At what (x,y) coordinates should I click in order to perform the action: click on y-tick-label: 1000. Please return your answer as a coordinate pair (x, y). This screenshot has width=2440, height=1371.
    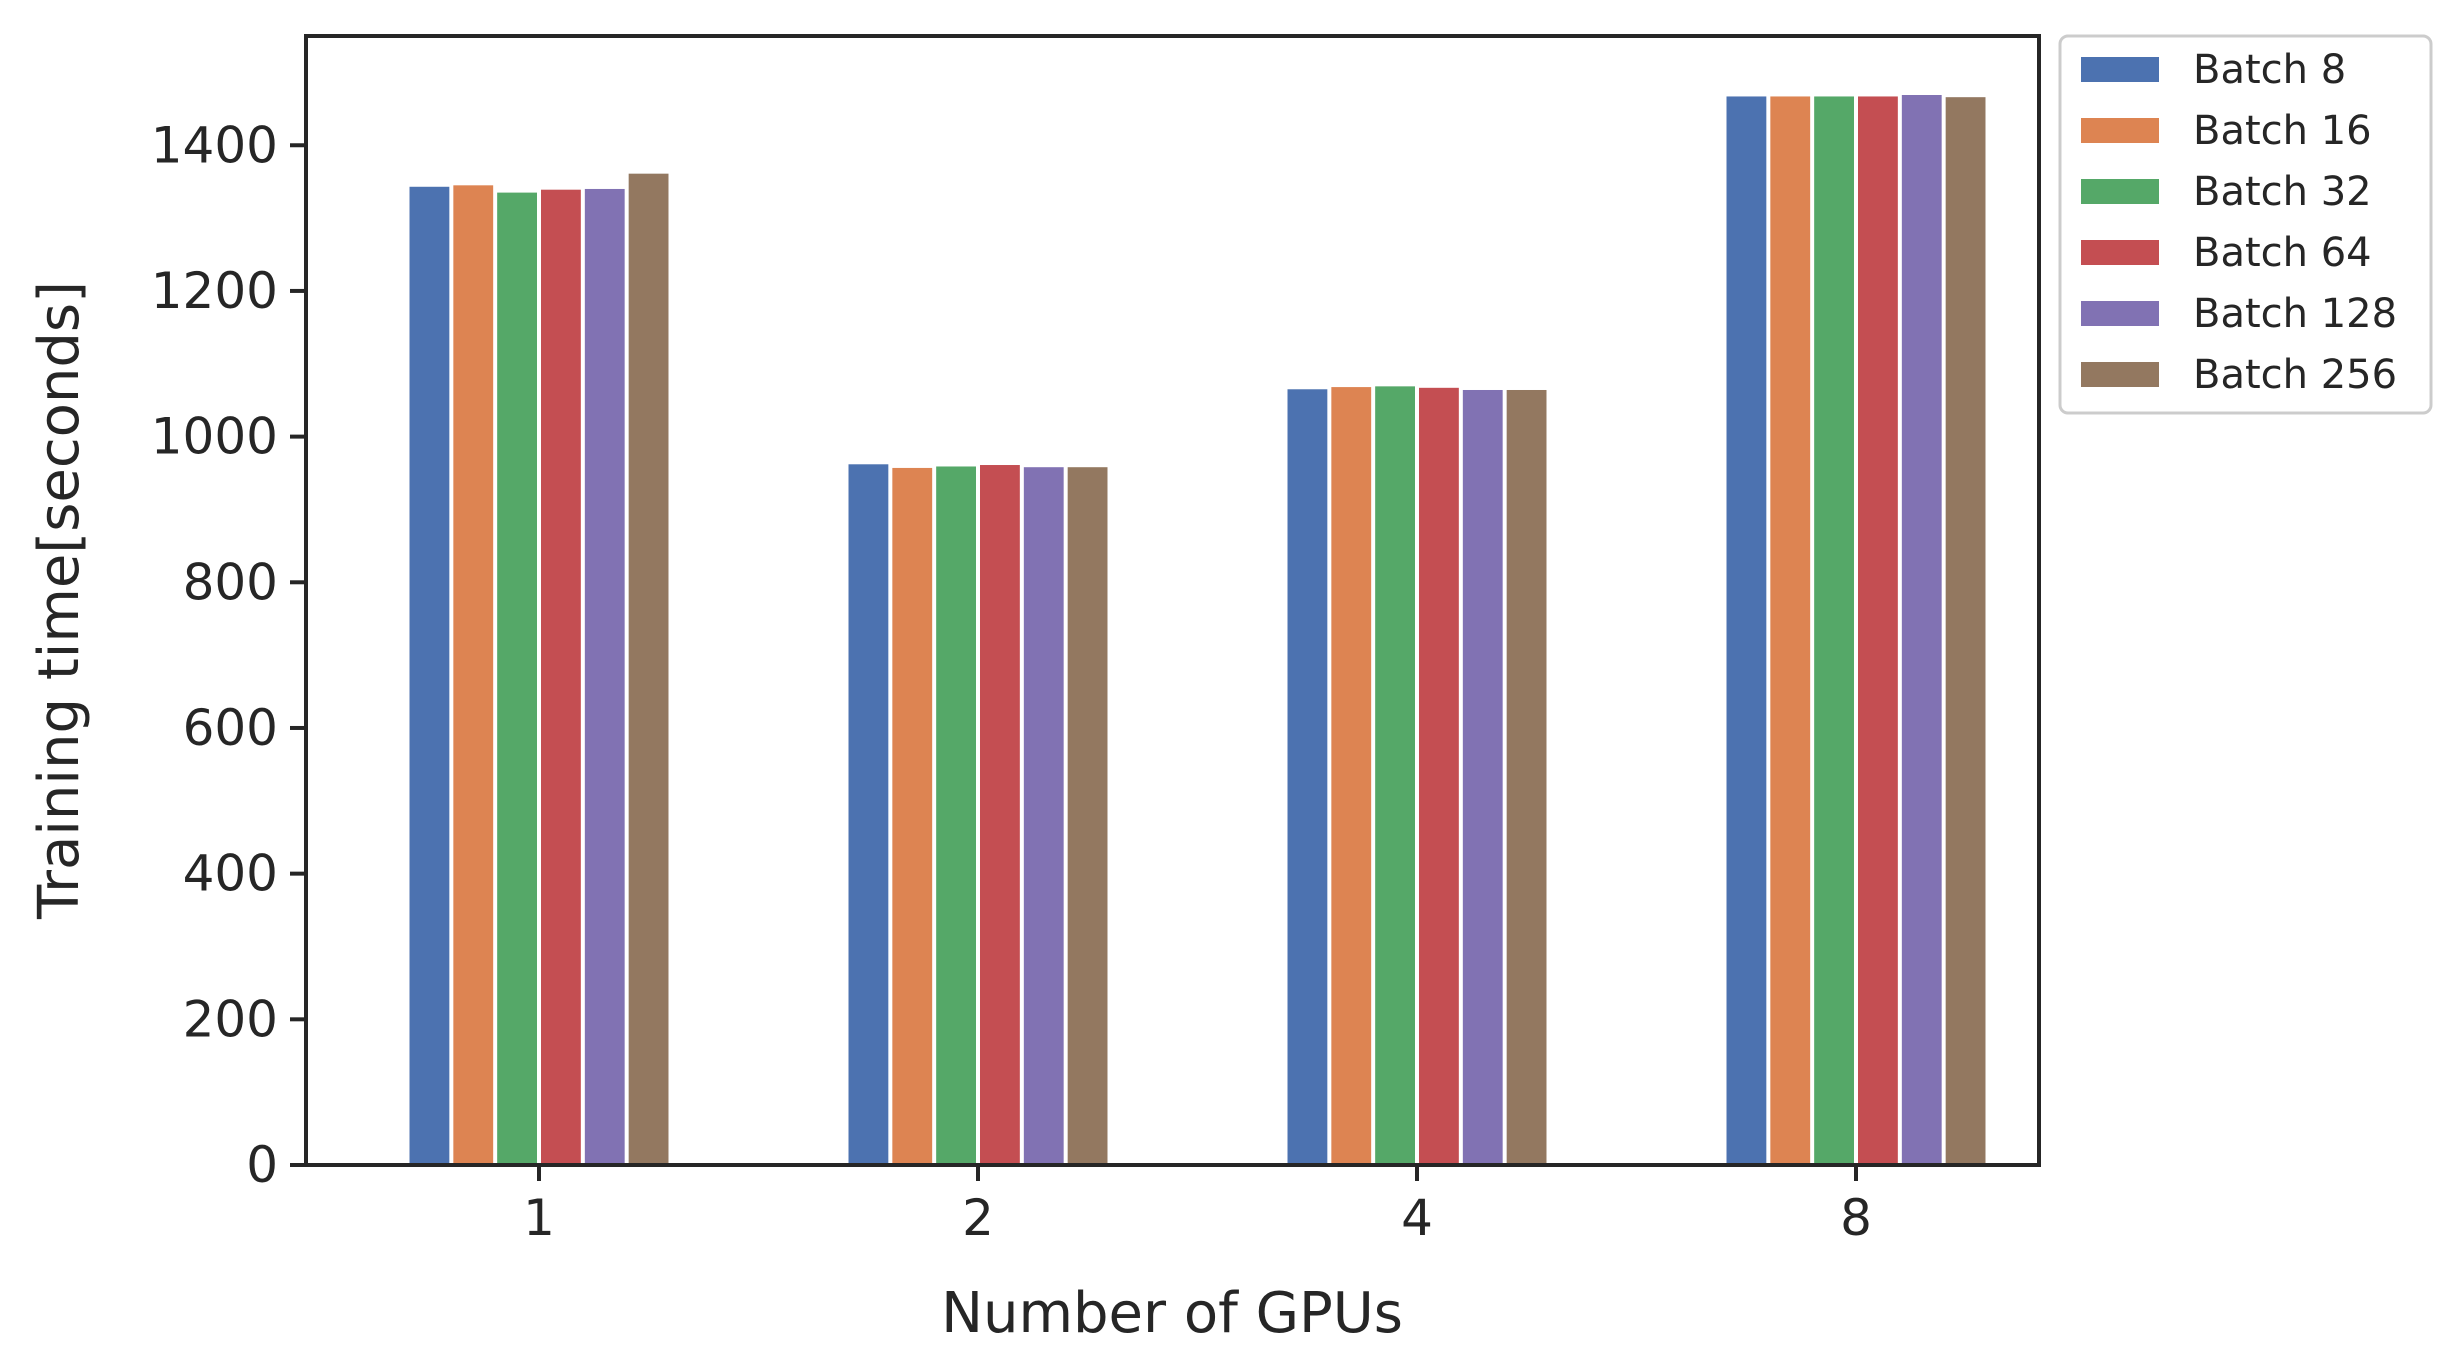
    Looking at the image, I should click on (214, 437).